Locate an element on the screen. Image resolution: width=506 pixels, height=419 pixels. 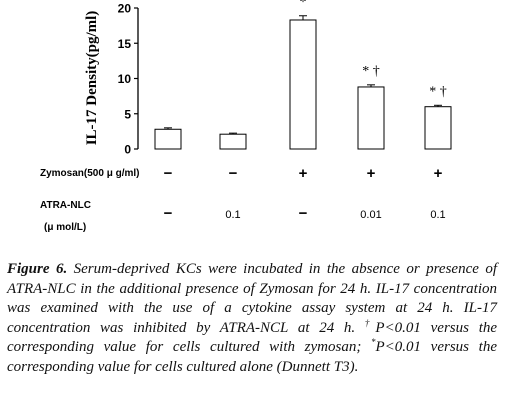
table-cell: 0.01 is located at coordinates (370, 215).